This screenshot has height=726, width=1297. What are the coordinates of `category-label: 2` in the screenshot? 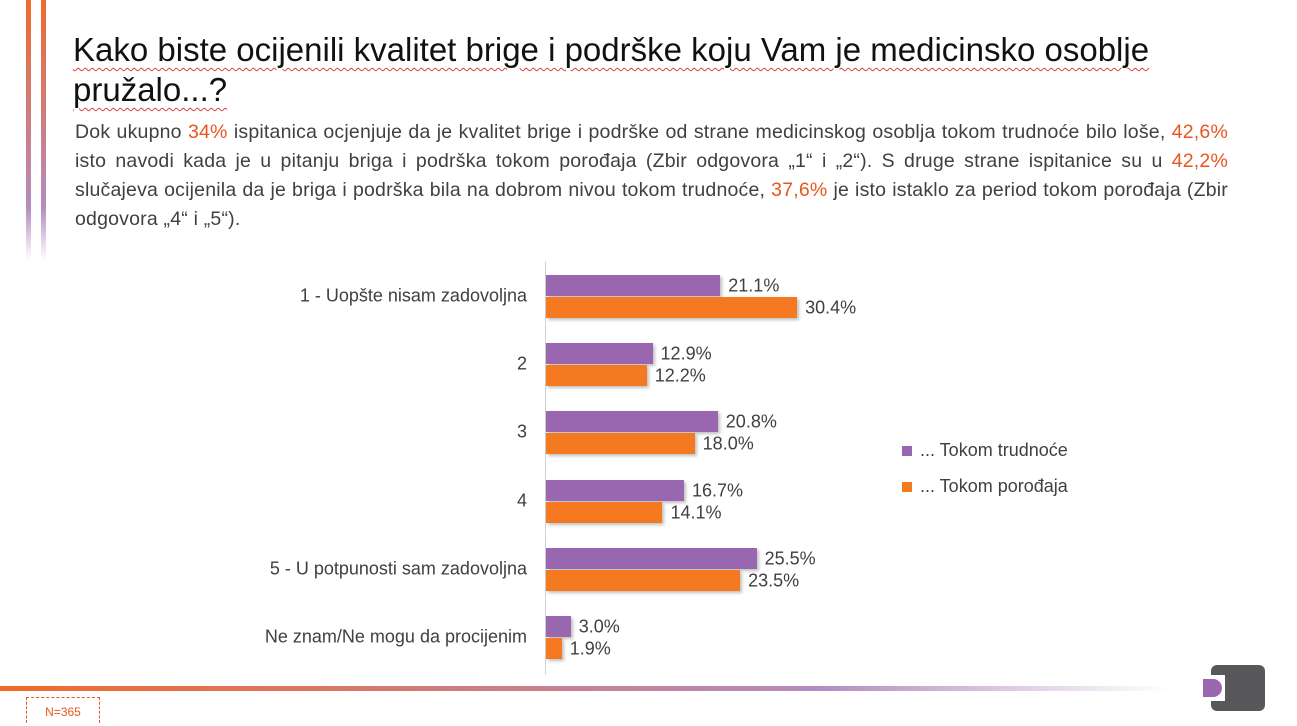 It's located at (521, 363).